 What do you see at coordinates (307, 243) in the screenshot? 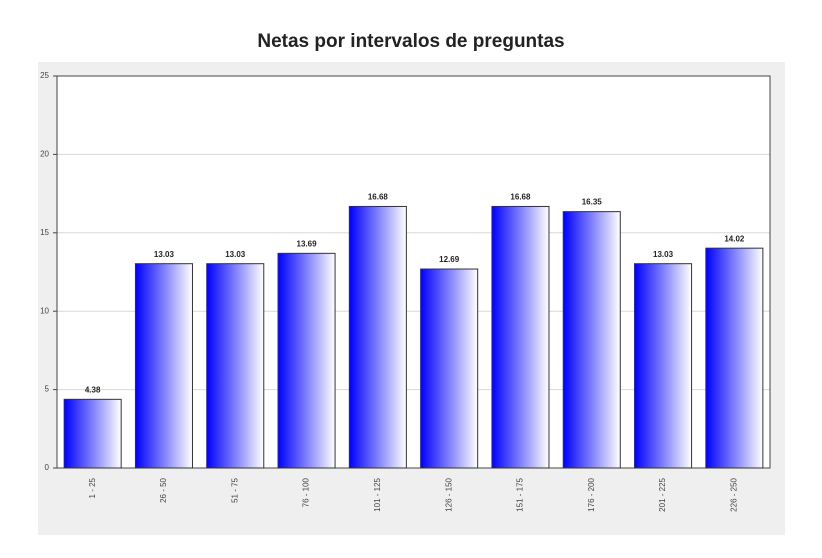
I see `value-label: 13.69` at bounding box center [307, 243].